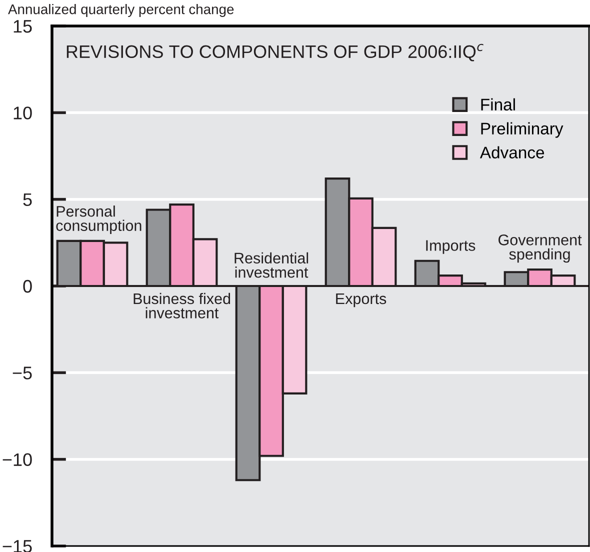  I want to click on legend-label: Final, so click(498, 104).